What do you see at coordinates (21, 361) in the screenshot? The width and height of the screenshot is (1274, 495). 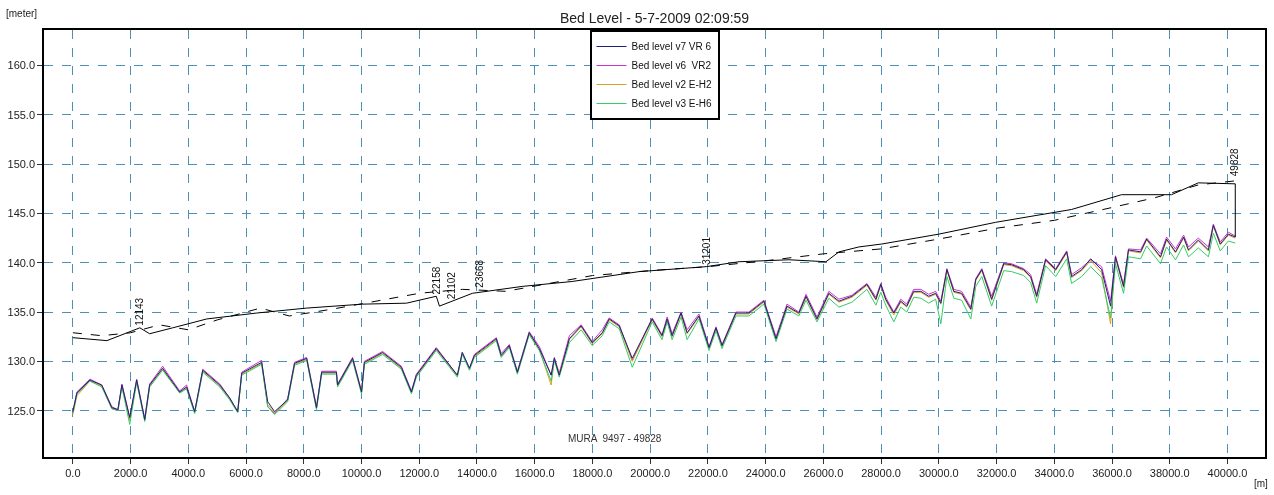 I see `y-tick-label: 130.0` at bounding box center [21, 361].